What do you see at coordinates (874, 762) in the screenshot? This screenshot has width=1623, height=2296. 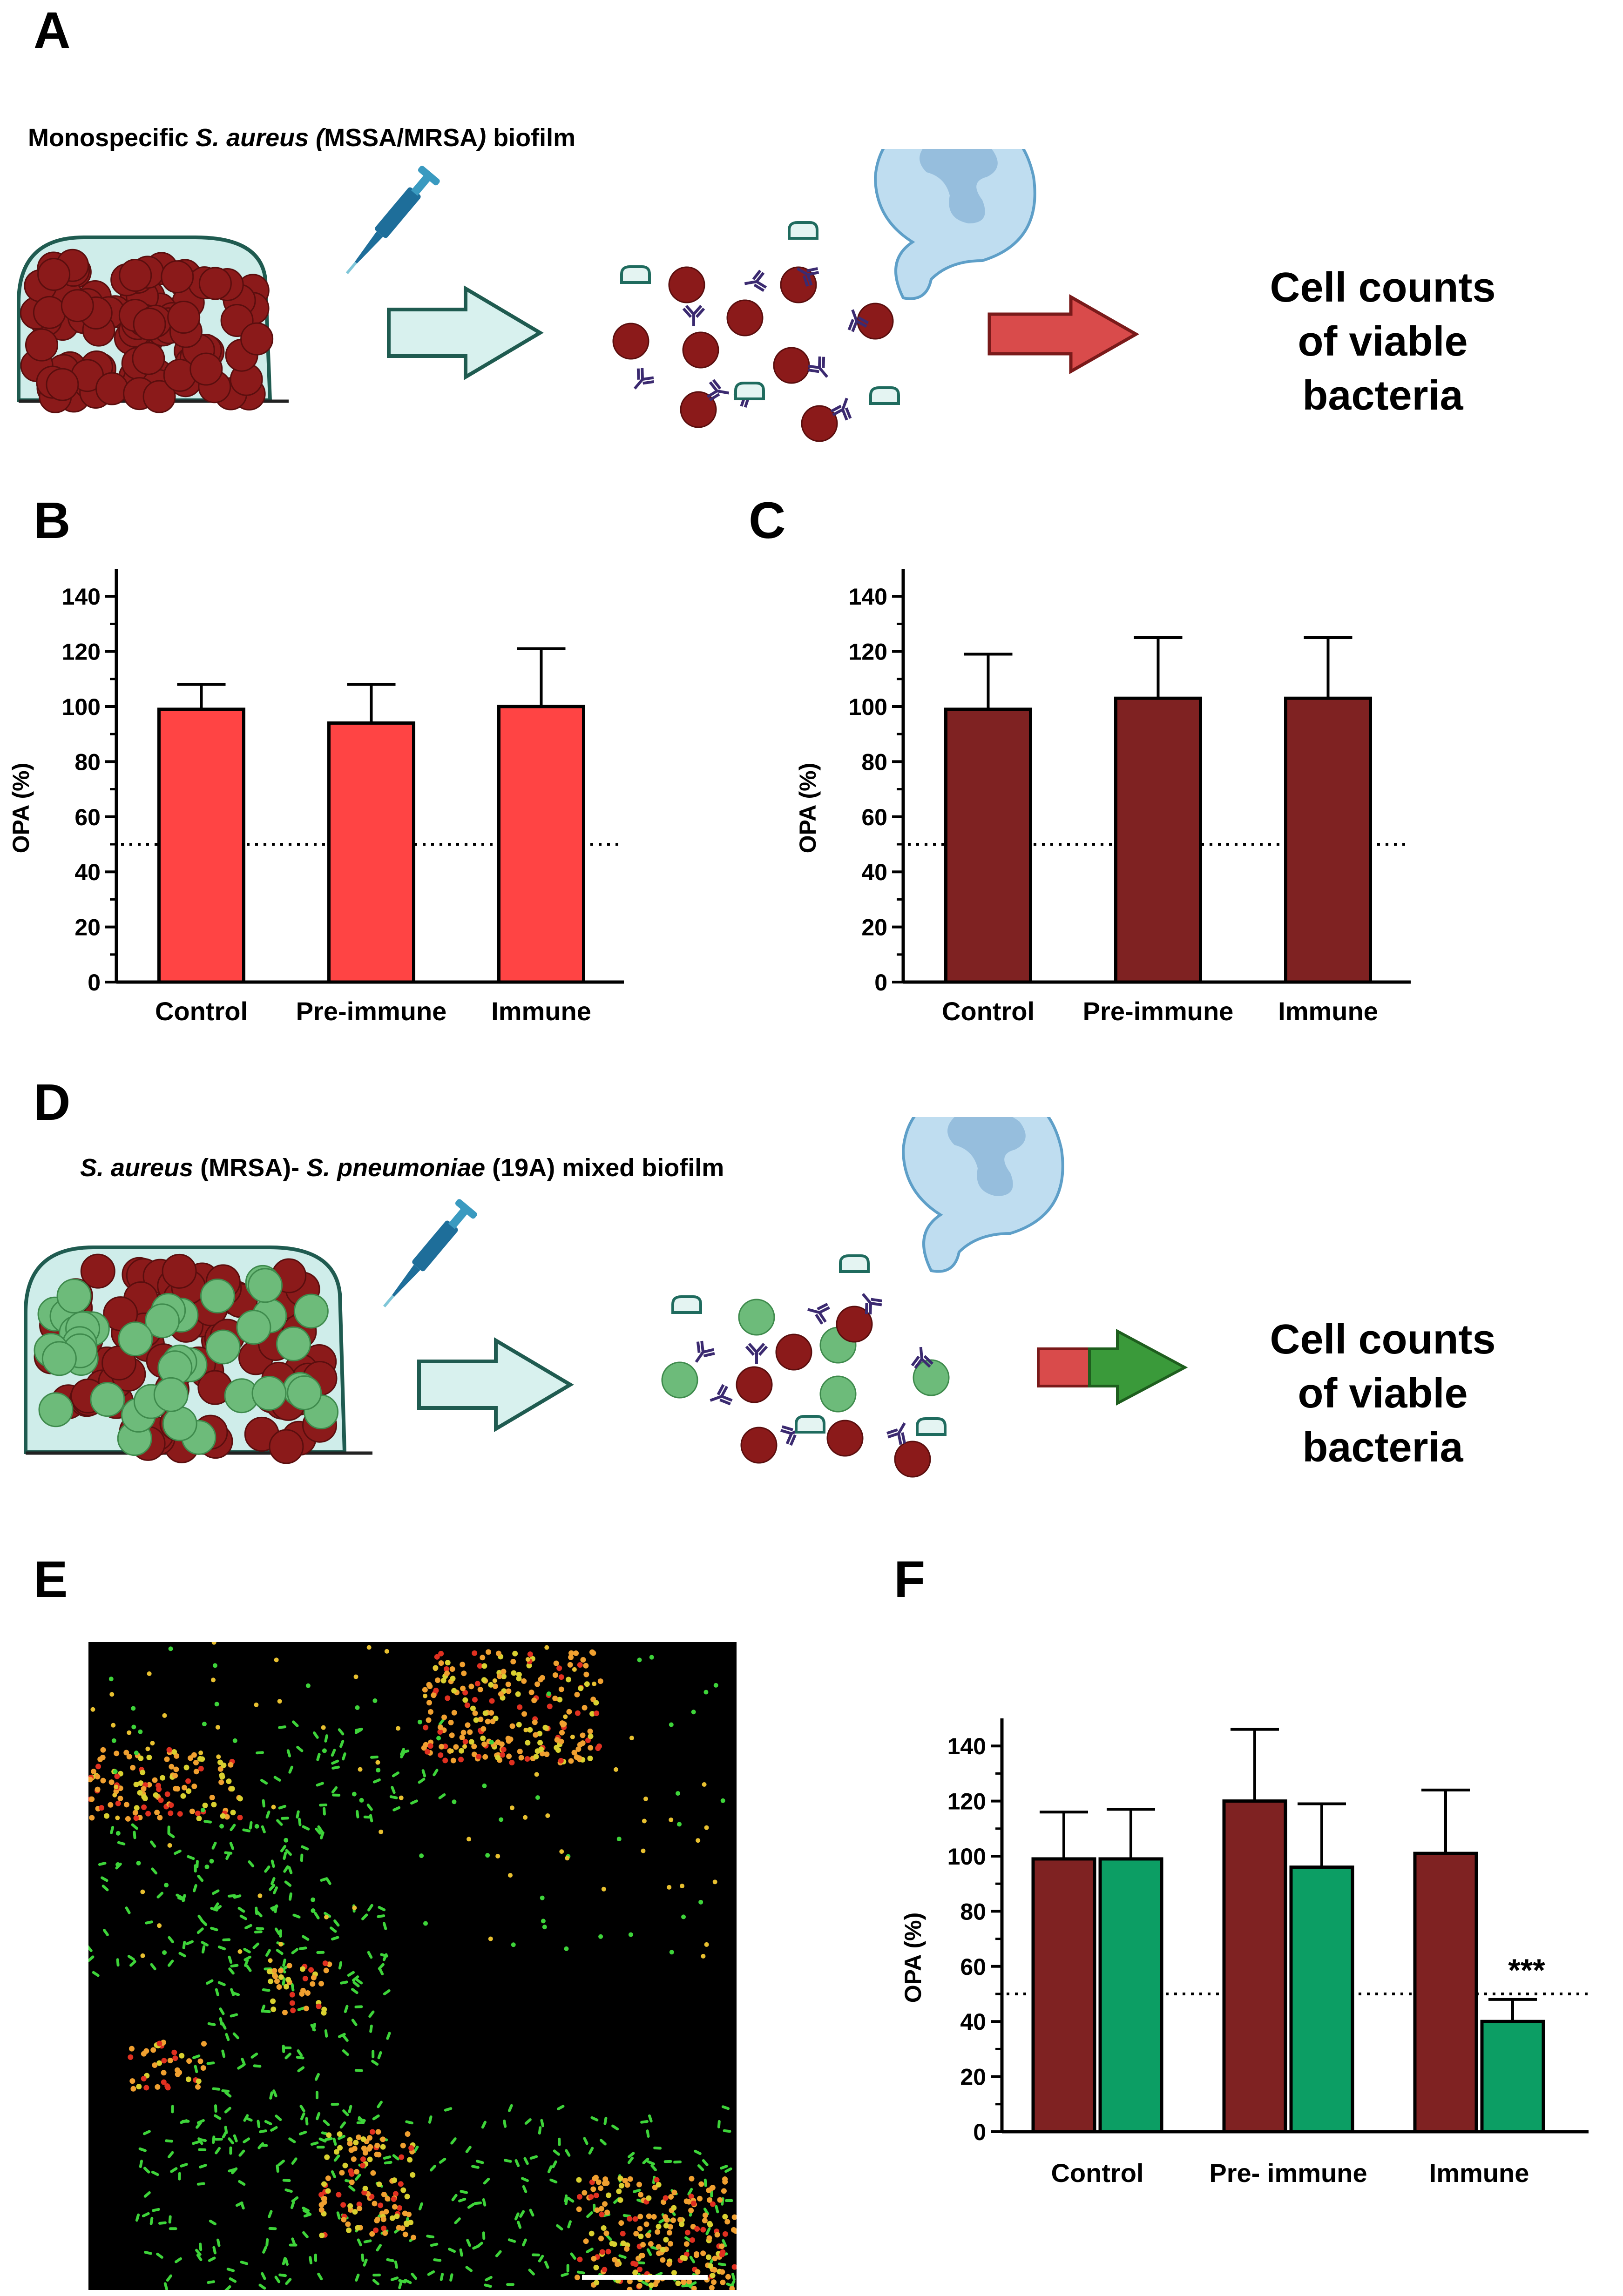 I see `y-tick-label: 80` at bounding box center [874, 762].